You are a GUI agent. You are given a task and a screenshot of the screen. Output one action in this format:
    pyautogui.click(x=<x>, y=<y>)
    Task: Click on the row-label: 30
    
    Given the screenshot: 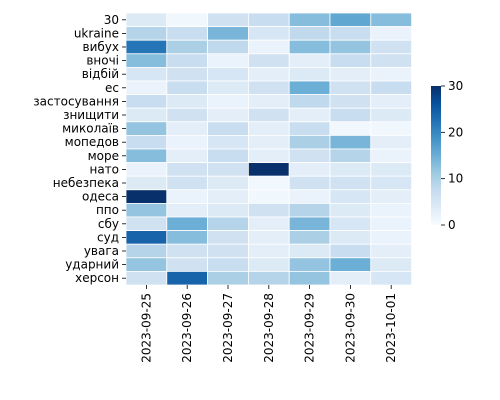 What is the action you would take?
    pyautogui.click(x=111, y=20)
    